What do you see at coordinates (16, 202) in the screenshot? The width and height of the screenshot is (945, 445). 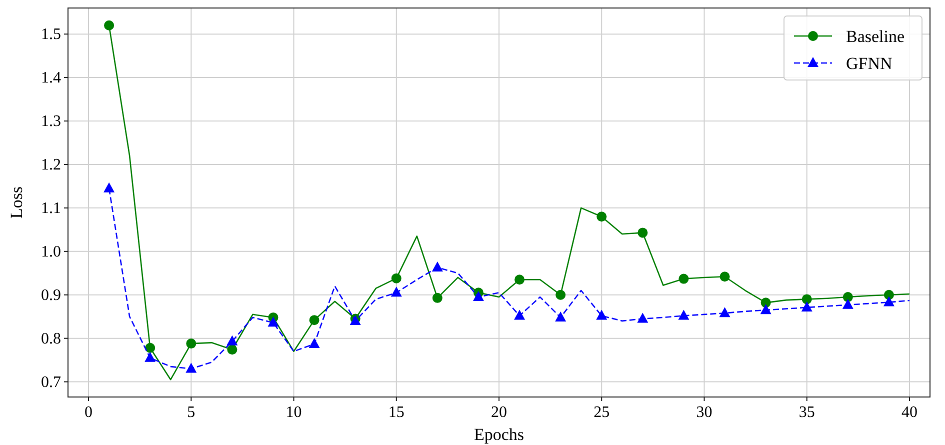 I see `y-axis-title: Loss` at bounding box center [16, 202].